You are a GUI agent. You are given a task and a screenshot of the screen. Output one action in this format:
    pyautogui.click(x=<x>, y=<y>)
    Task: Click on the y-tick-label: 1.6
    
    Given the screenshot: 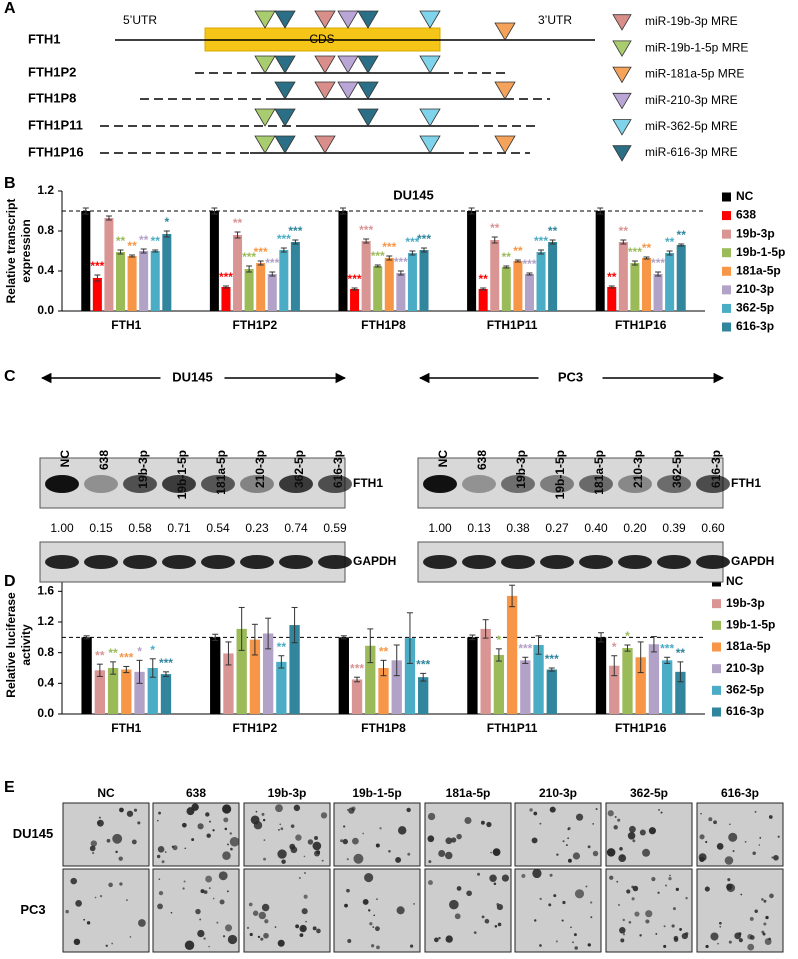 What is the action you would take?
    pyautogui.click(x=45, y=591)
    